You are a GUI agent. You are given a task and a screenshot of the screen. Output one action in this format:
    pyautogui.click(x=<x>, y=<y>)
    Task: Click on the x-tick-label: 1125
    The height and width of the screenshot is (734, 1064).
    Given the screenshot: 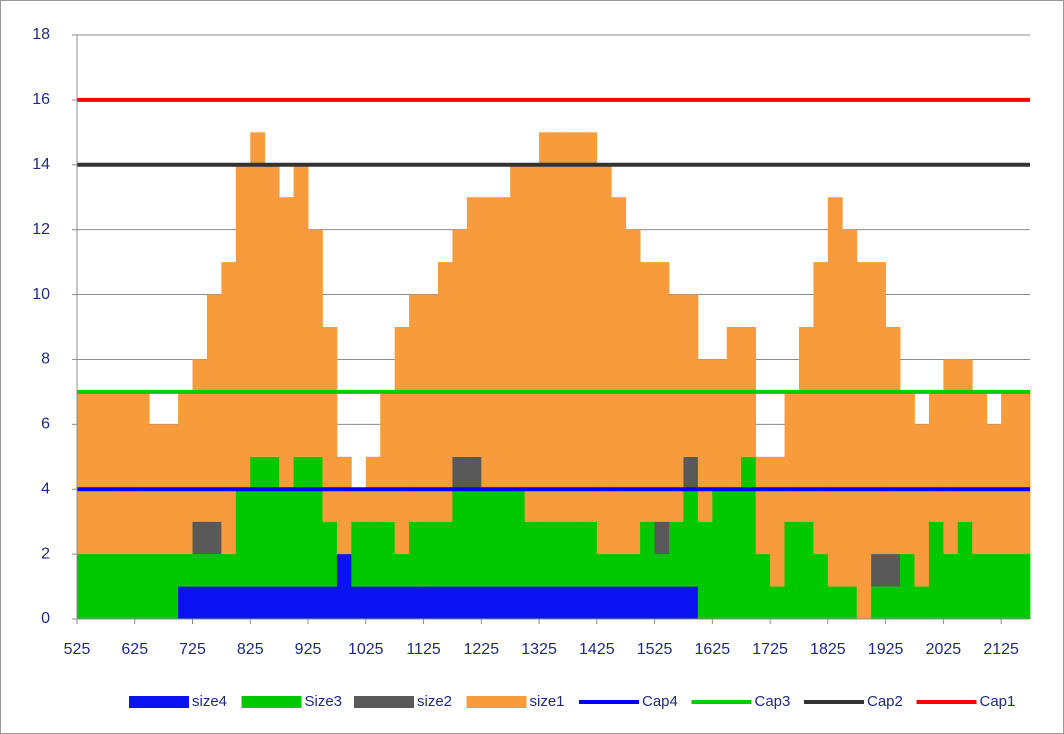 What is the action you would take?
    pyautogui.click(x=423, y=649)
    